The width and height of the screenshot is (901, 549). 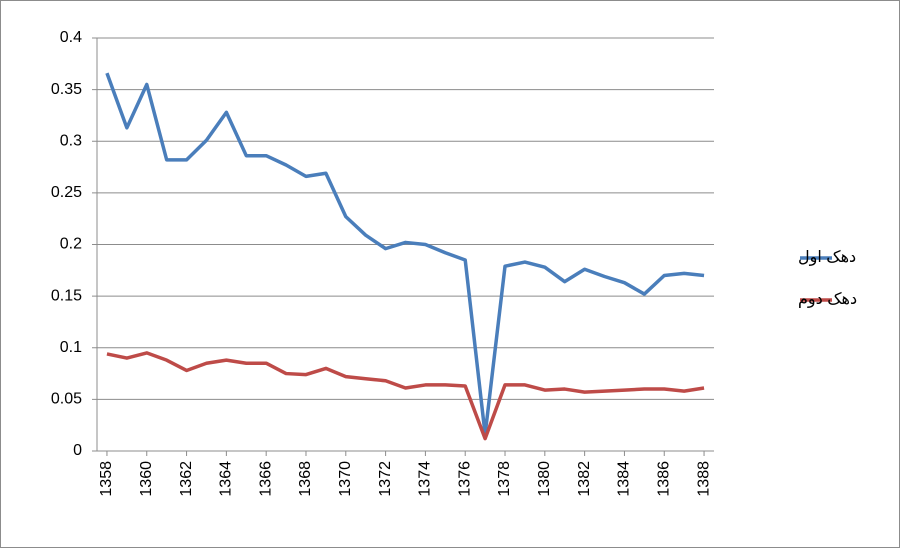 What do you see at coordinates (71, 244) in the screenshot?
I see `y-tick-label: 0.2` at bounding box center [71, 244].